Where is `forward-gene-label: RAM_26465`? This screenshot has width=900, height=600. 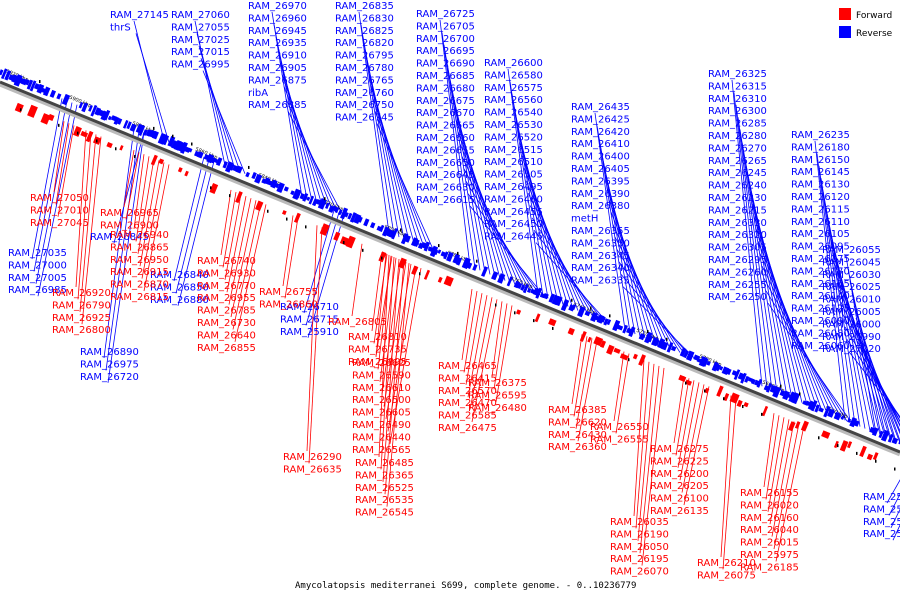
forward-gene-label: RAM_26465 is located at coordinates (467, 366).